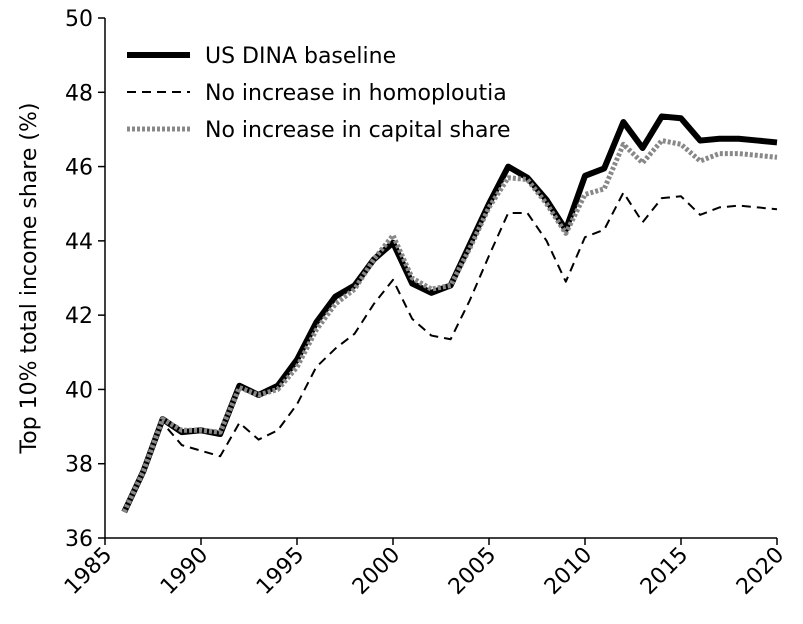 The height and width of the screenshot is (624, 803). I want to click on legend-label: No increase in capital share, so click(358, 130).